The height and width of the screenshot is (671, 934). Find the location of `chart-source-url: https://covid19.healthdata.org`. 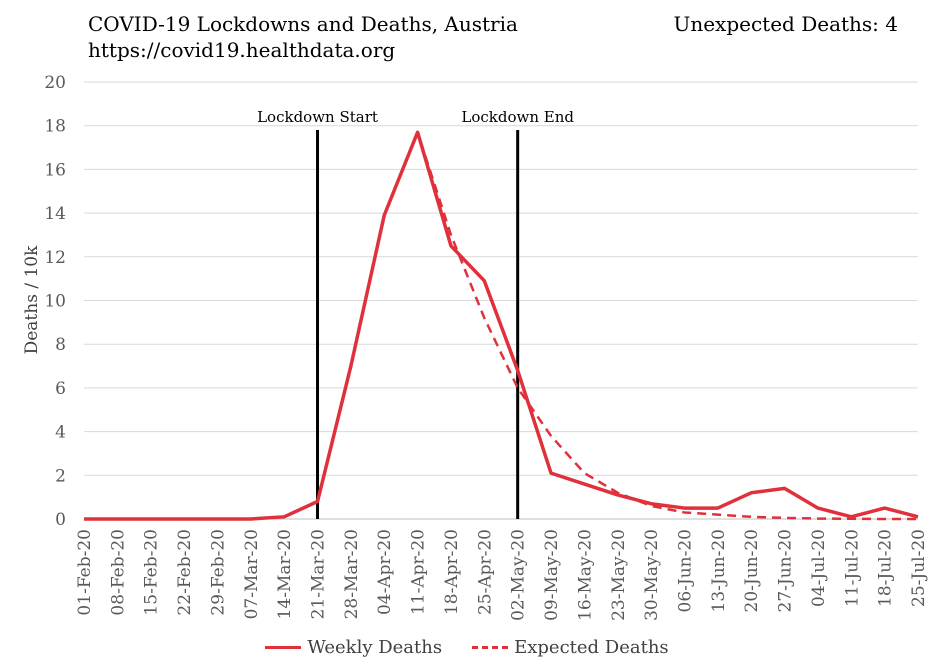

chart-source-url: https://covid19.healthdata.org is located at coordinates (242, 50).